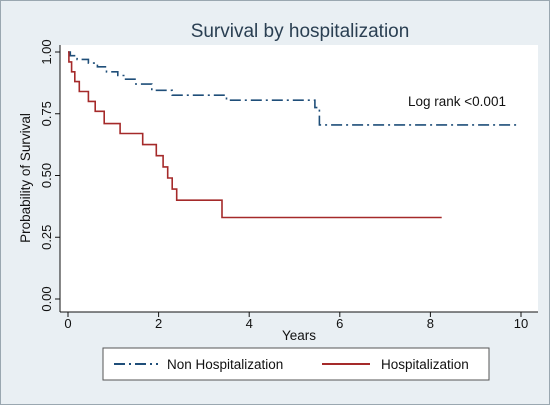  I want to click on x-tick-label: 6, so click(339, 323).